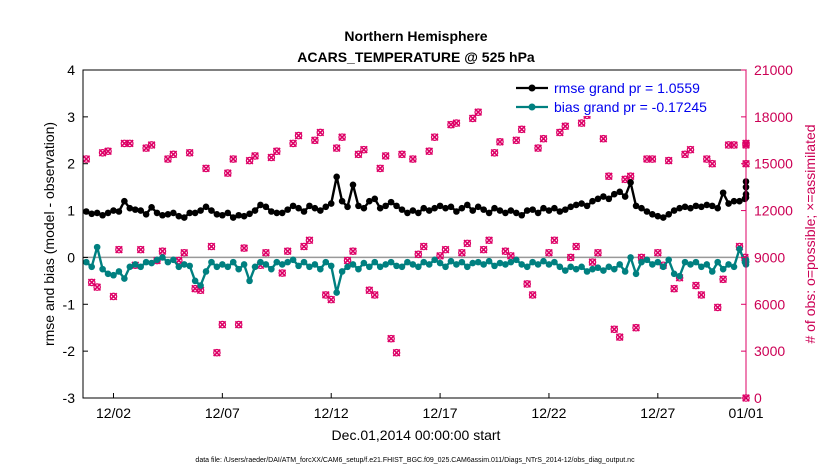  What do you see at coordinates (773, 70) in the screenshot?
I see `y-right-tick-label: 21000` at bounding box center [773, 70].